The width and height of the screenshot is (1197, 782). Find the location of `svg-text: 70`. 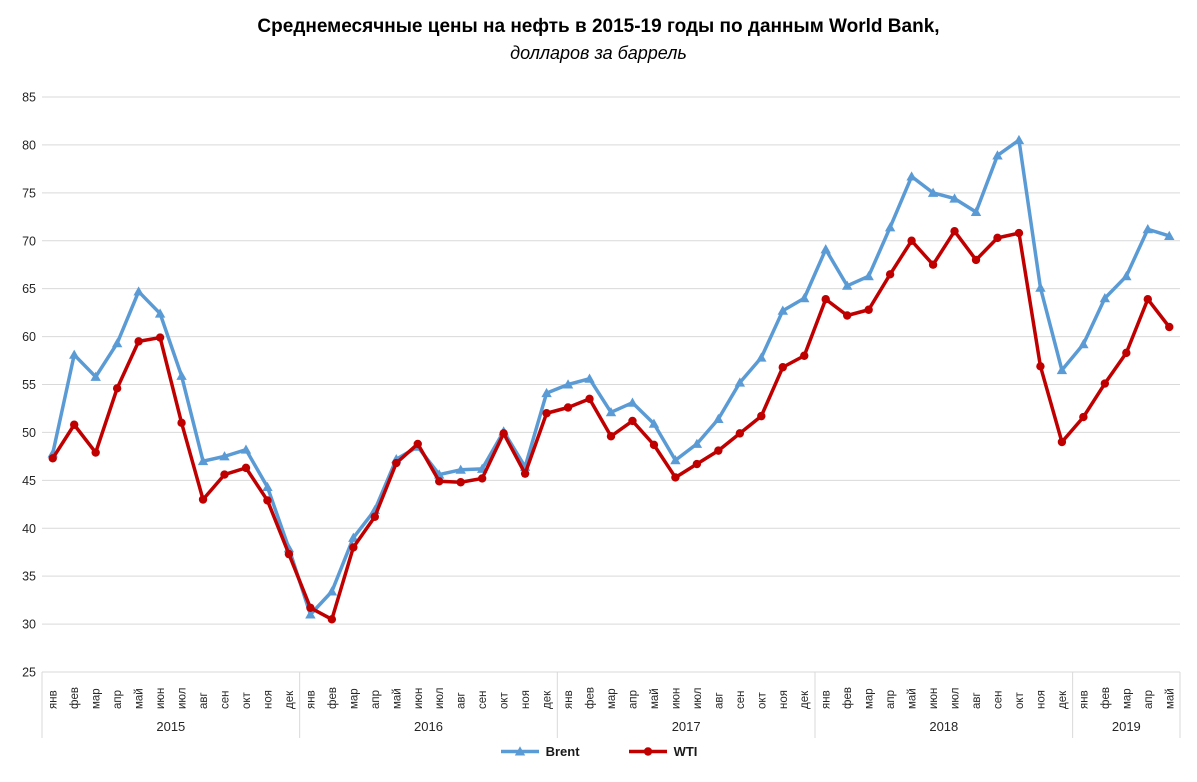

svg-text: 70 is located at coordinates (29, 241).